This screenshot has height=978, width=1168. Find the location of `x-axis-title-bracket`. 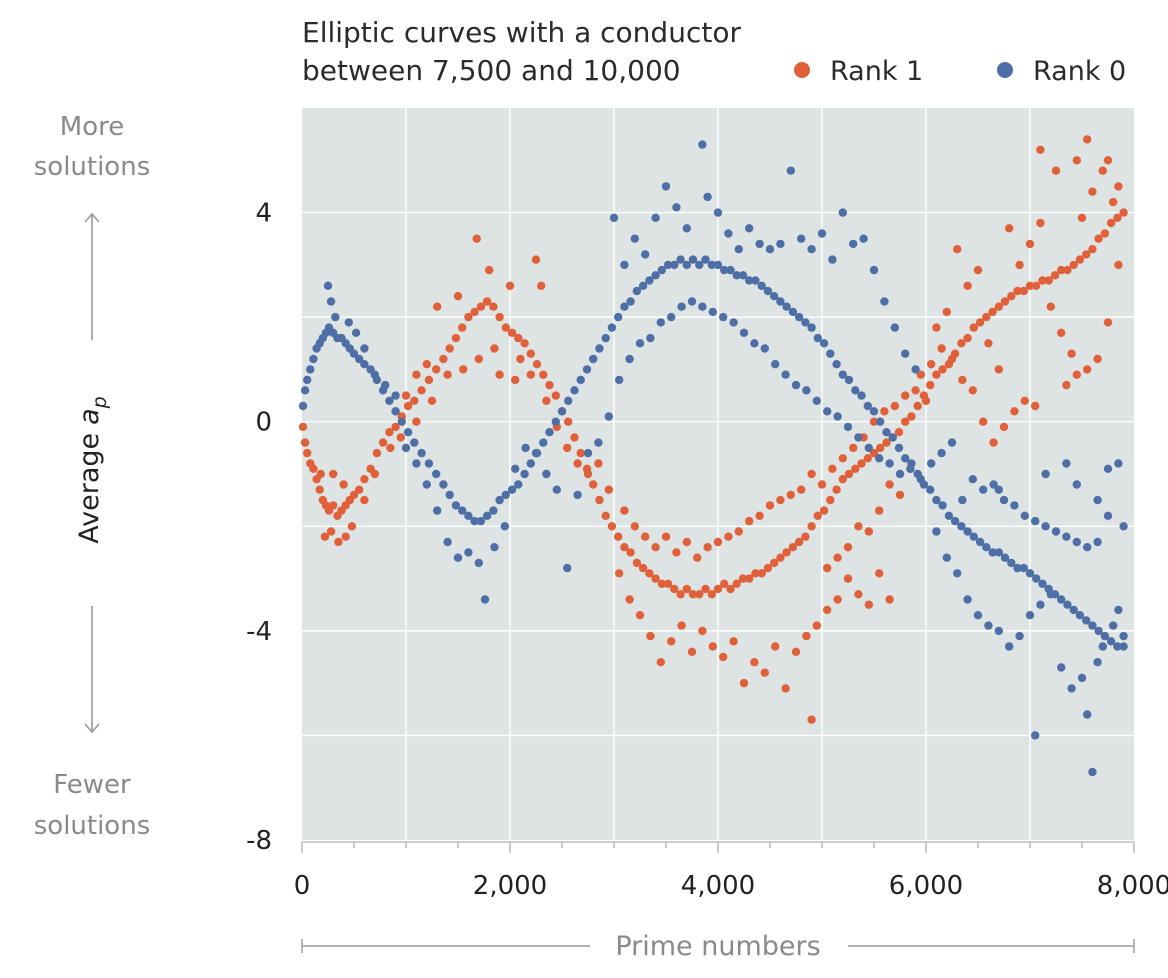

x-axis-title-bracket is located at coordinates (718, 946).